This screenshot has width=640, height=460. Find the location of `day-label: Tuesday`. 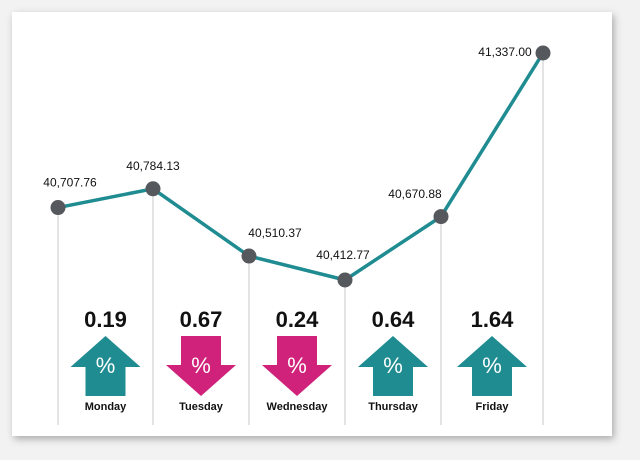

day-label: Tuesday is located at coordinates (201, 407).